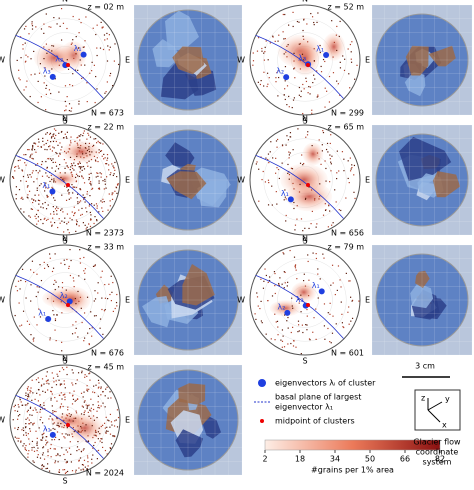 This screenshot has width=474, height=490. I want to click on lambda-label: λ₁, so click(47, 428).